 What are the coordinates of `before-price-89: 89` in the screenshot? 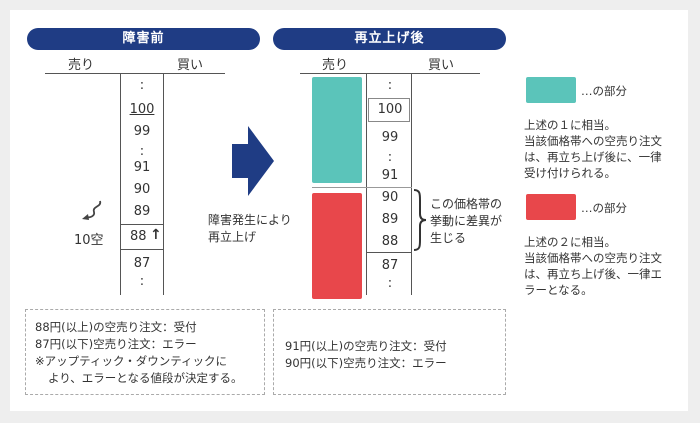 It's located at (142, 211).